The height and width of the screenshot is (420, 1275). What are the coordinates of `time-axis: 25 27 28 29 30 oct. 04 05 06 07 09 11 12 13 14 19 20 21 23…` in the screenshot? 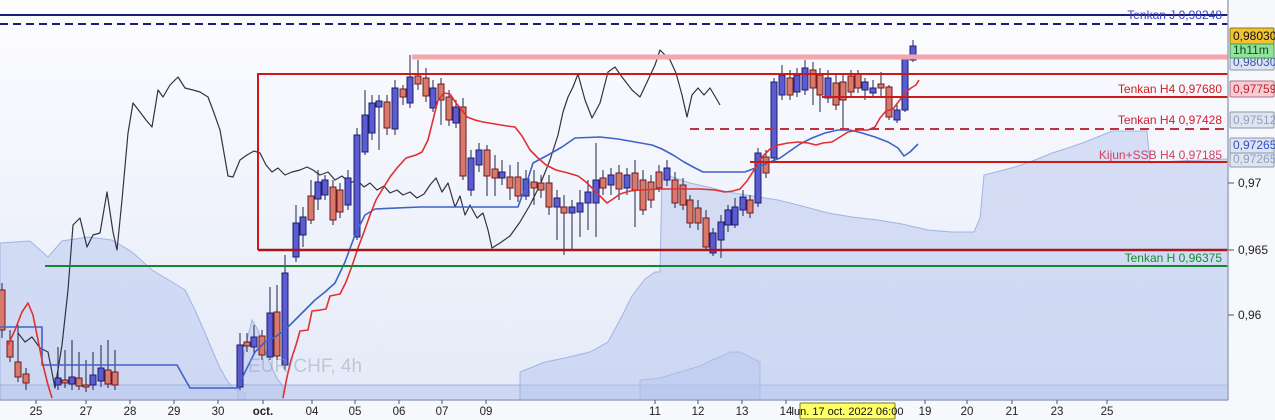 It's located at (572, 409).